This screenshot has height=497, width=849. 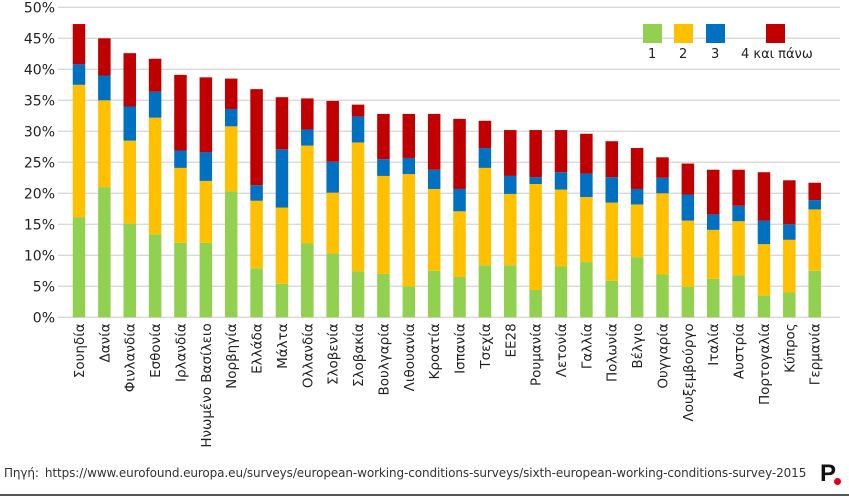 What do you see at coordinates (39, 39) in the screenshot?
I see `y-tick-label: 45%` at bounding box center [39, 39].